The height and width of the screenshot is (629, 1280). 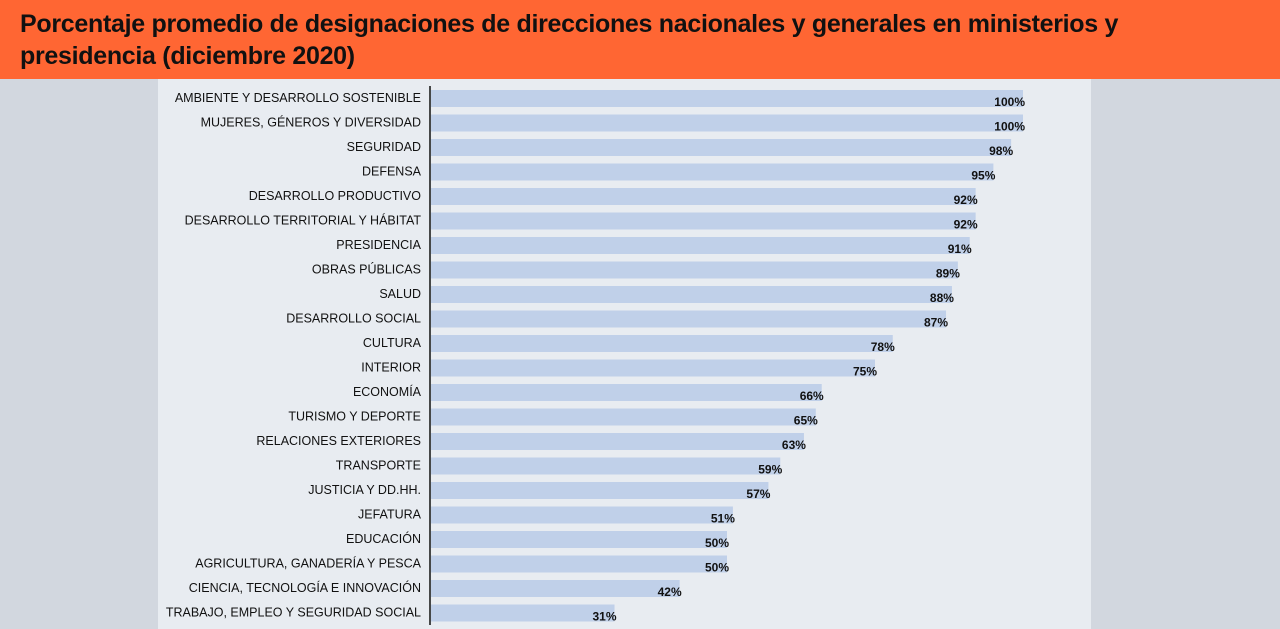 What do you see at coordinates (353, 319) in the screenshot?
I see `category-label: DESARROLLO SOCIAL` at bounding box center [353, 319].